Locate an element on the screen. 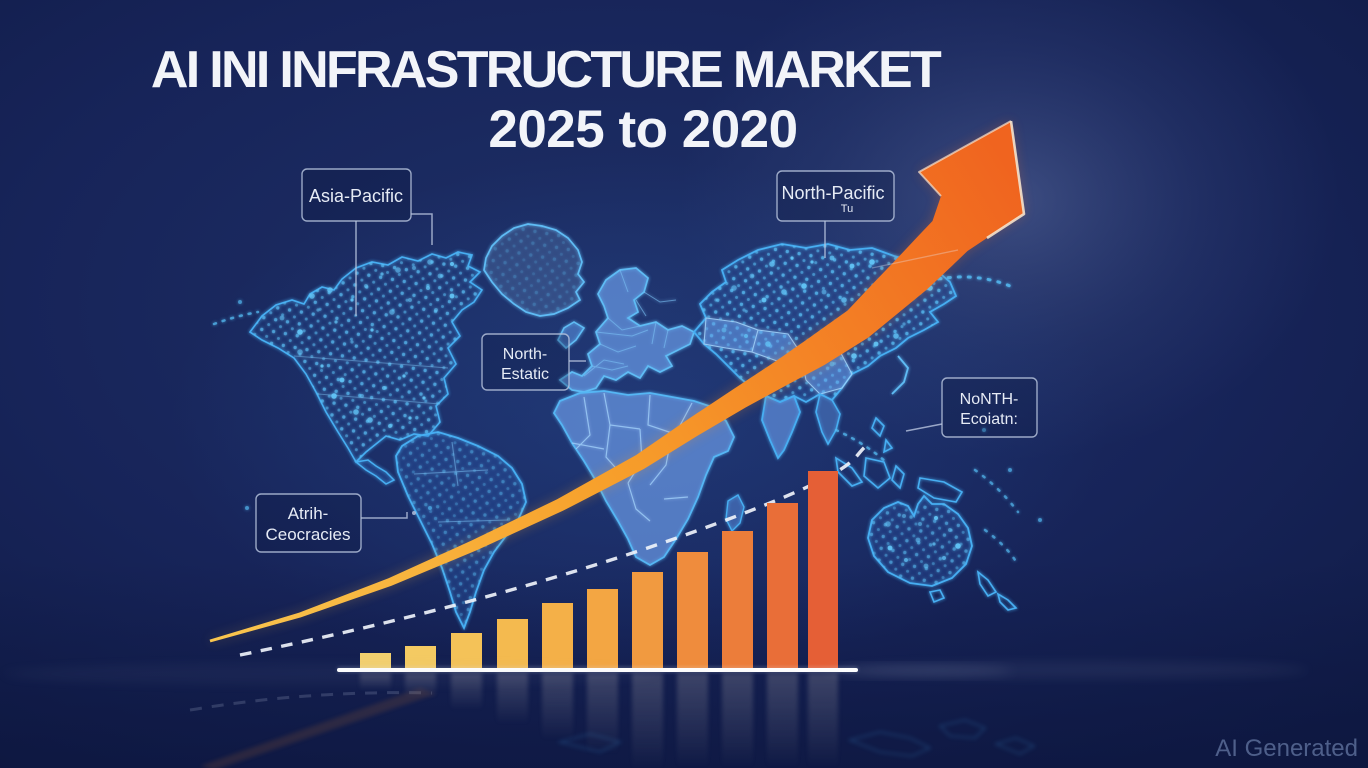 Image resolution: width=1368 pixels, height=768 pixels. svg-text: Atrih- is located at coordinates (308, 513).